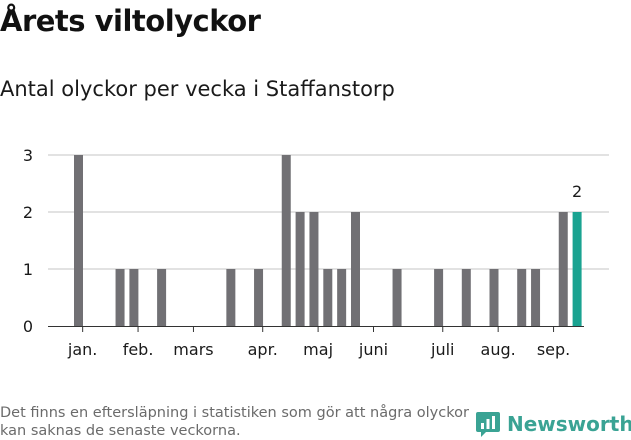 This screenshot has width=631, height=440. What do you see at coordinates (28, 269) in the screenshot?
I see `y-tick-label: 1` at bounding box center [28, 269].